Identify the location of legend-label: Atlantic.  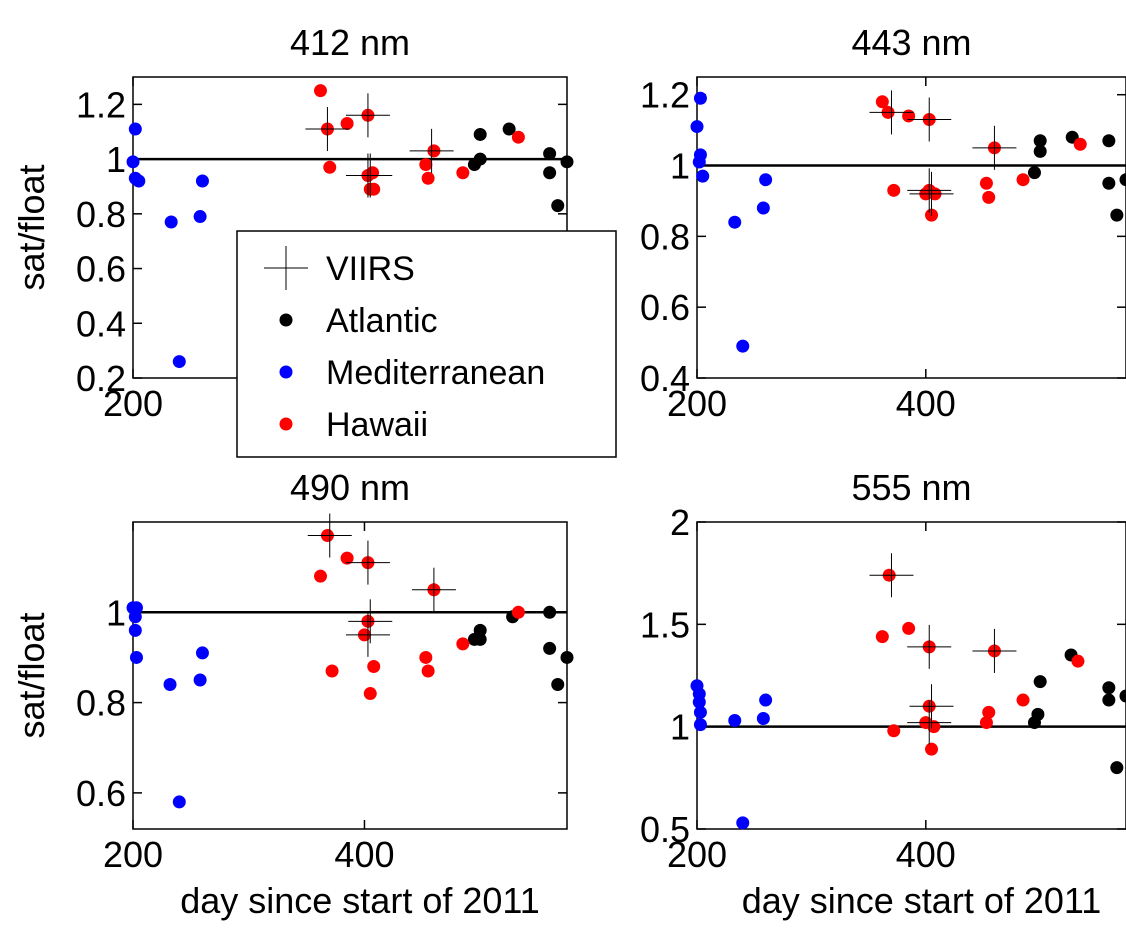
(382, 321).